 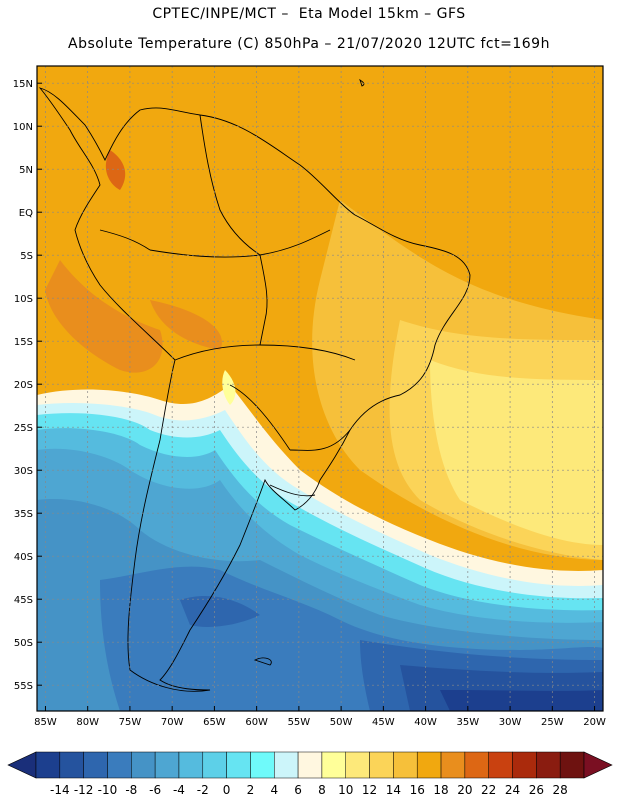 What do you see at coordinates (23, 428) in the screenshot?
I see `lat-label: 25S` at bounding box center [23, 428].